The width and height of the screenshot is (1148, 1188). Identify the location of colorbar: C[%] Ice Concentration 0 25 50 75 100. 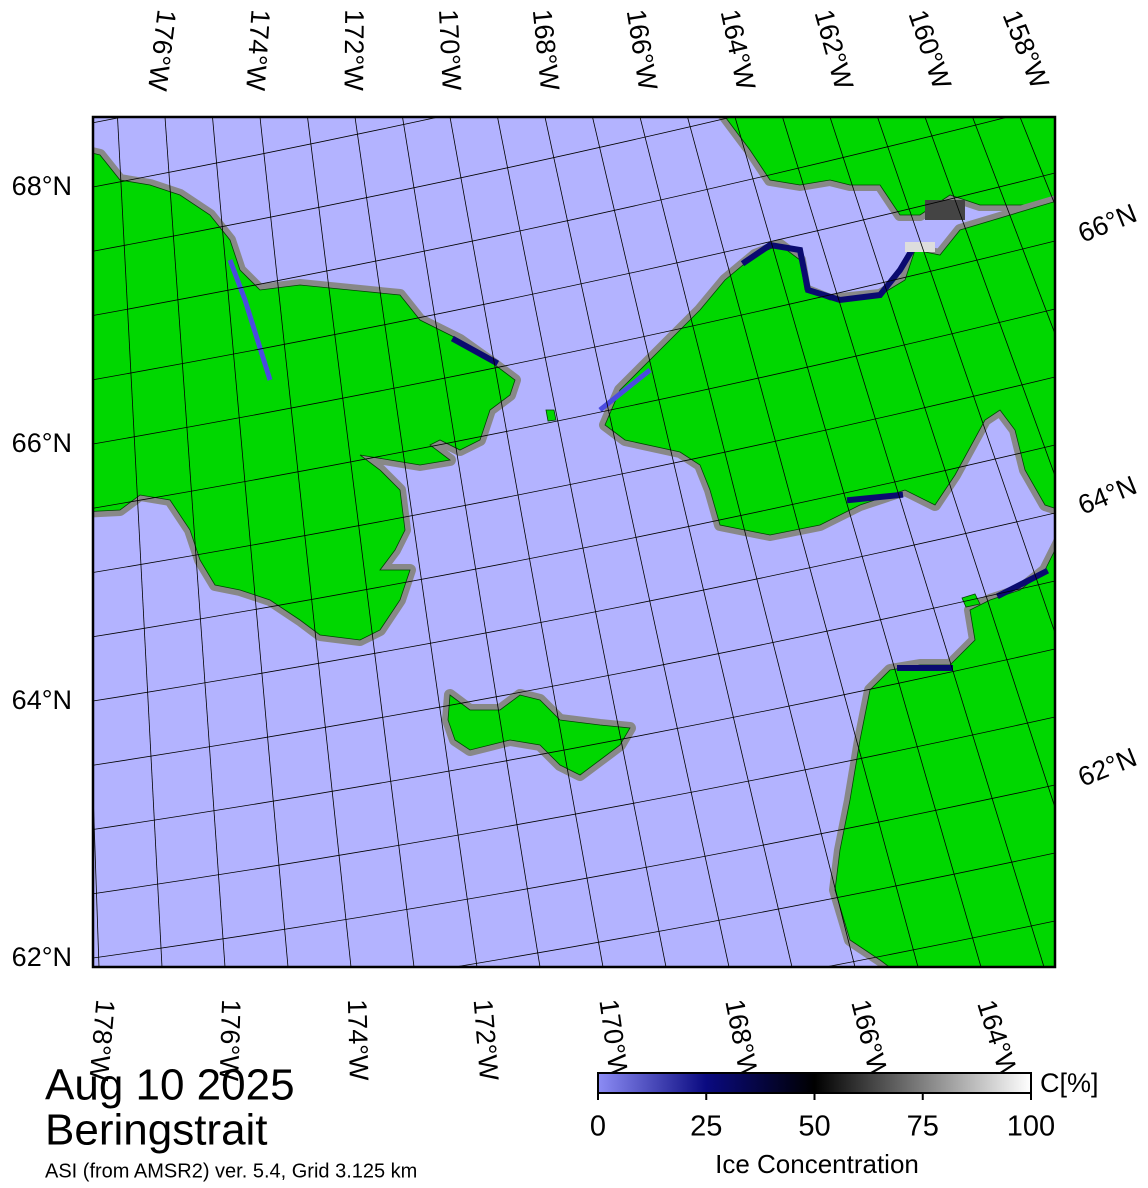
(844, 1123).